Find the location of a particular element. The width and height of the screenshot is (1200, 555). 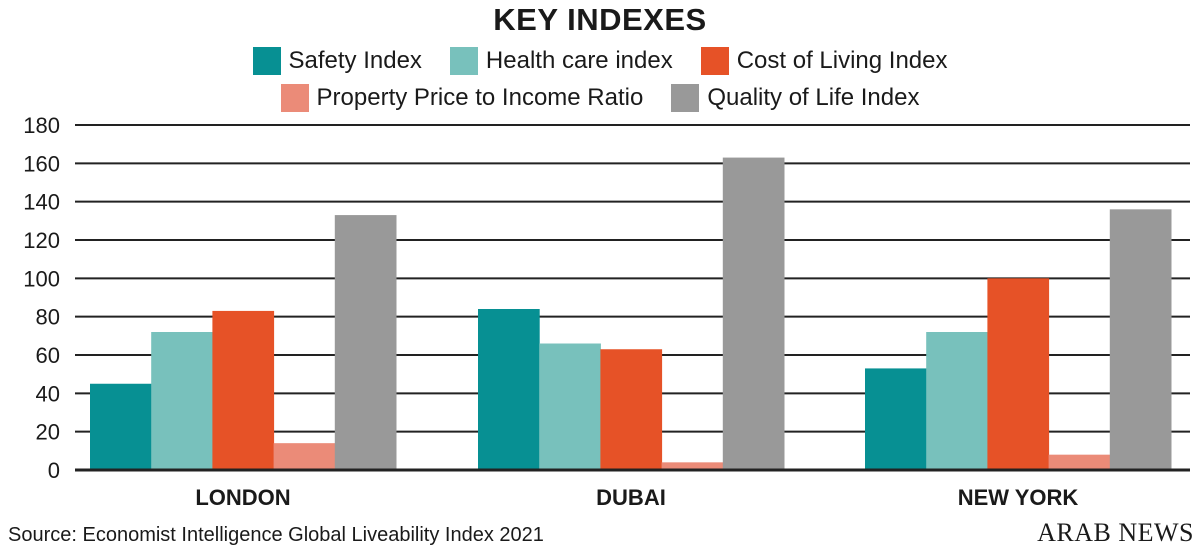

bar-new-york-quality-of-life-index is located at coordinates (1140, 340).